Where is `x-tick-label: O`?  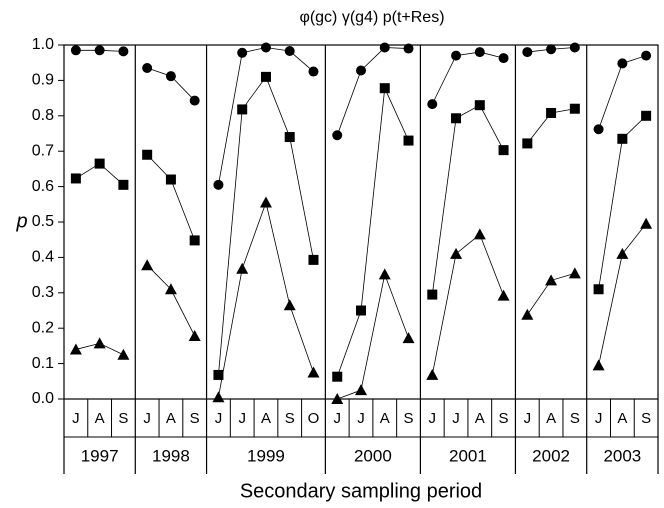
x-tick-label: O is located at coordinates (314, 418).